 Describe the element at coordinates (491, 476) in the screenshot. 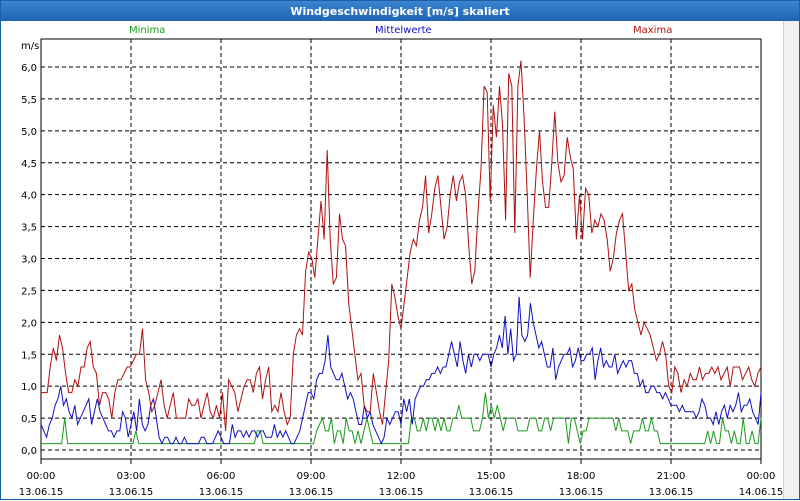

I see `x-tick-time: 15:00` at that location.